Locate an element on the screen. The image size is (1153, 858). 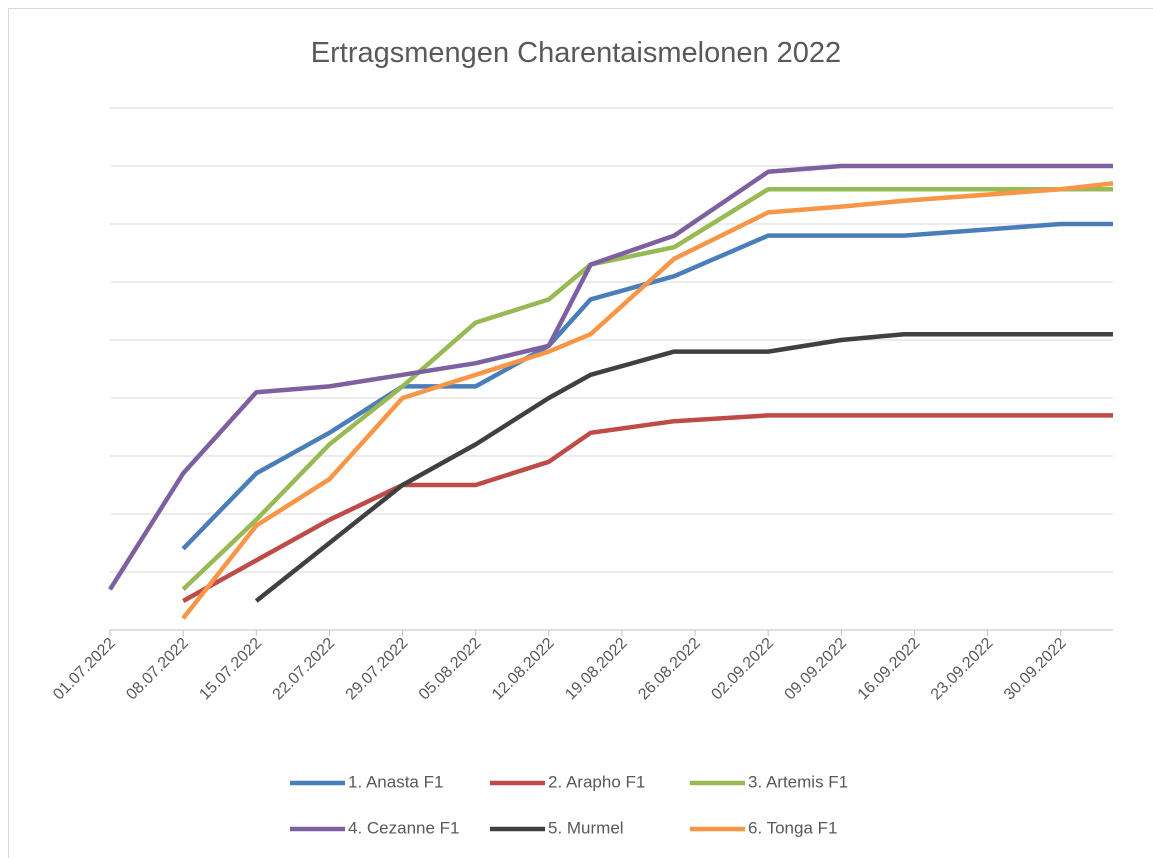
x-tick-label: 01.07.2022 is located at coordinates (84, 669).